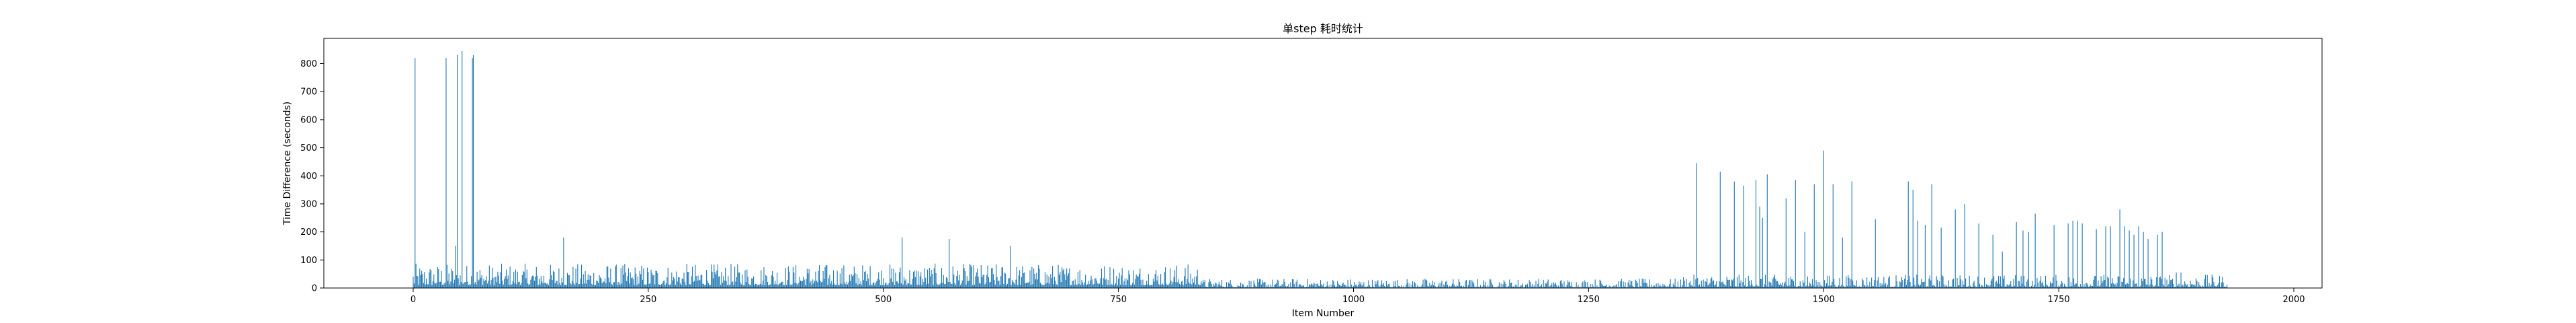  What do you see at coordinates (308, 148) in the screenshot?
I see `y-tick-label: 500` at bounding box center [308, 148].